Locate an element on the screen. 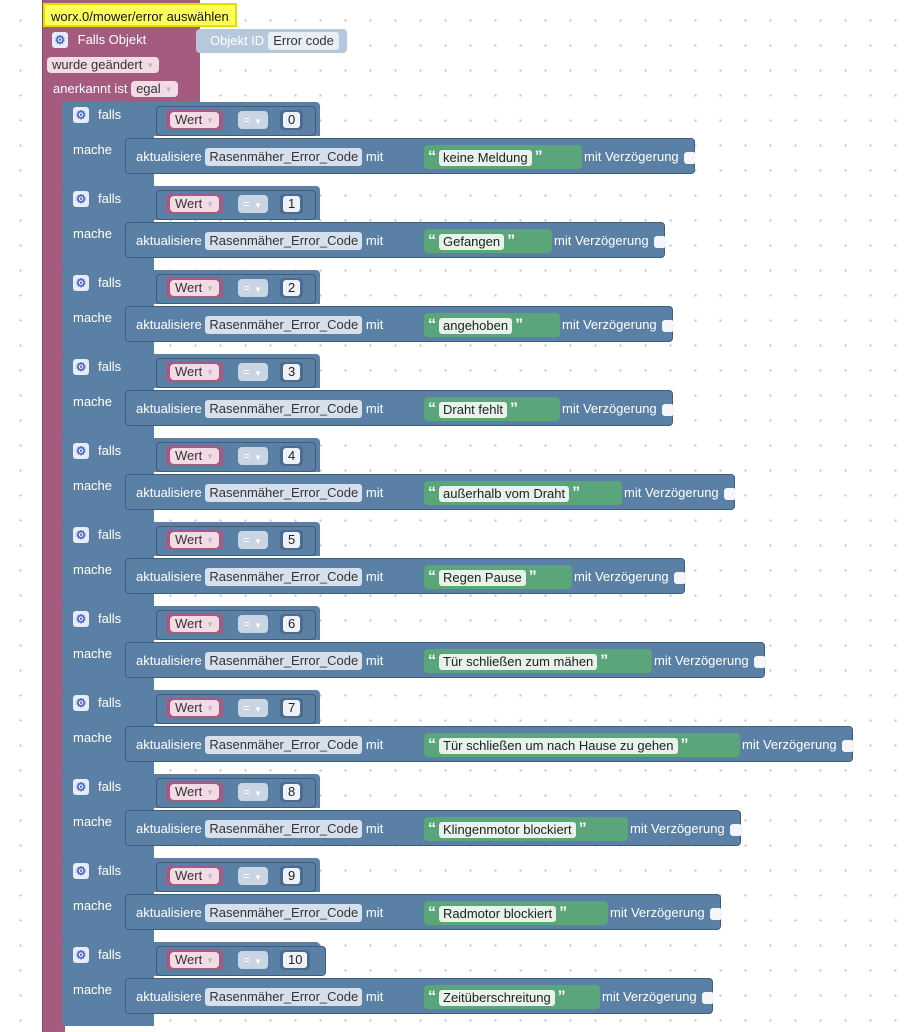 This screenshot has height=1032, width=916. number-value: 7 is located at coordinates (292, 708).